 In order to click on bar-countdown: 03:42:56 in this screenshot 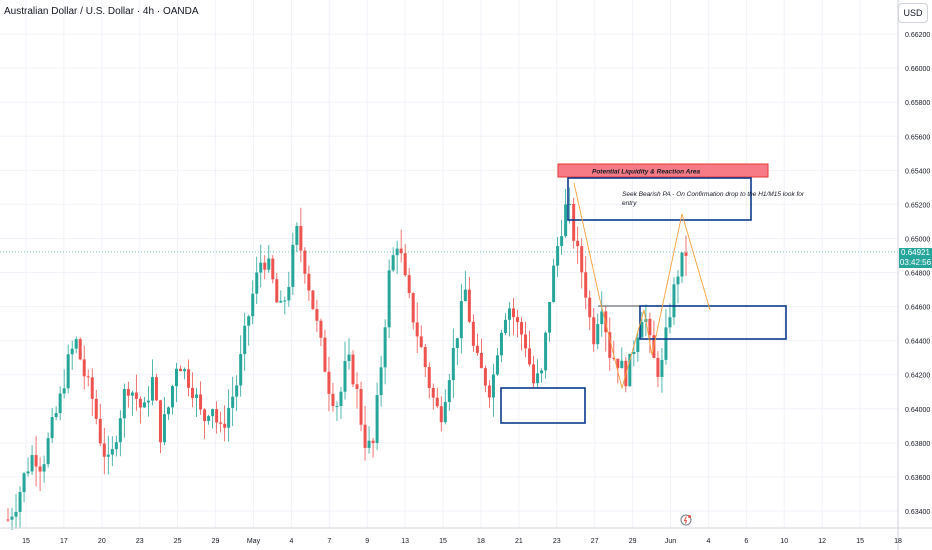, I will do `click(915, 262)`.